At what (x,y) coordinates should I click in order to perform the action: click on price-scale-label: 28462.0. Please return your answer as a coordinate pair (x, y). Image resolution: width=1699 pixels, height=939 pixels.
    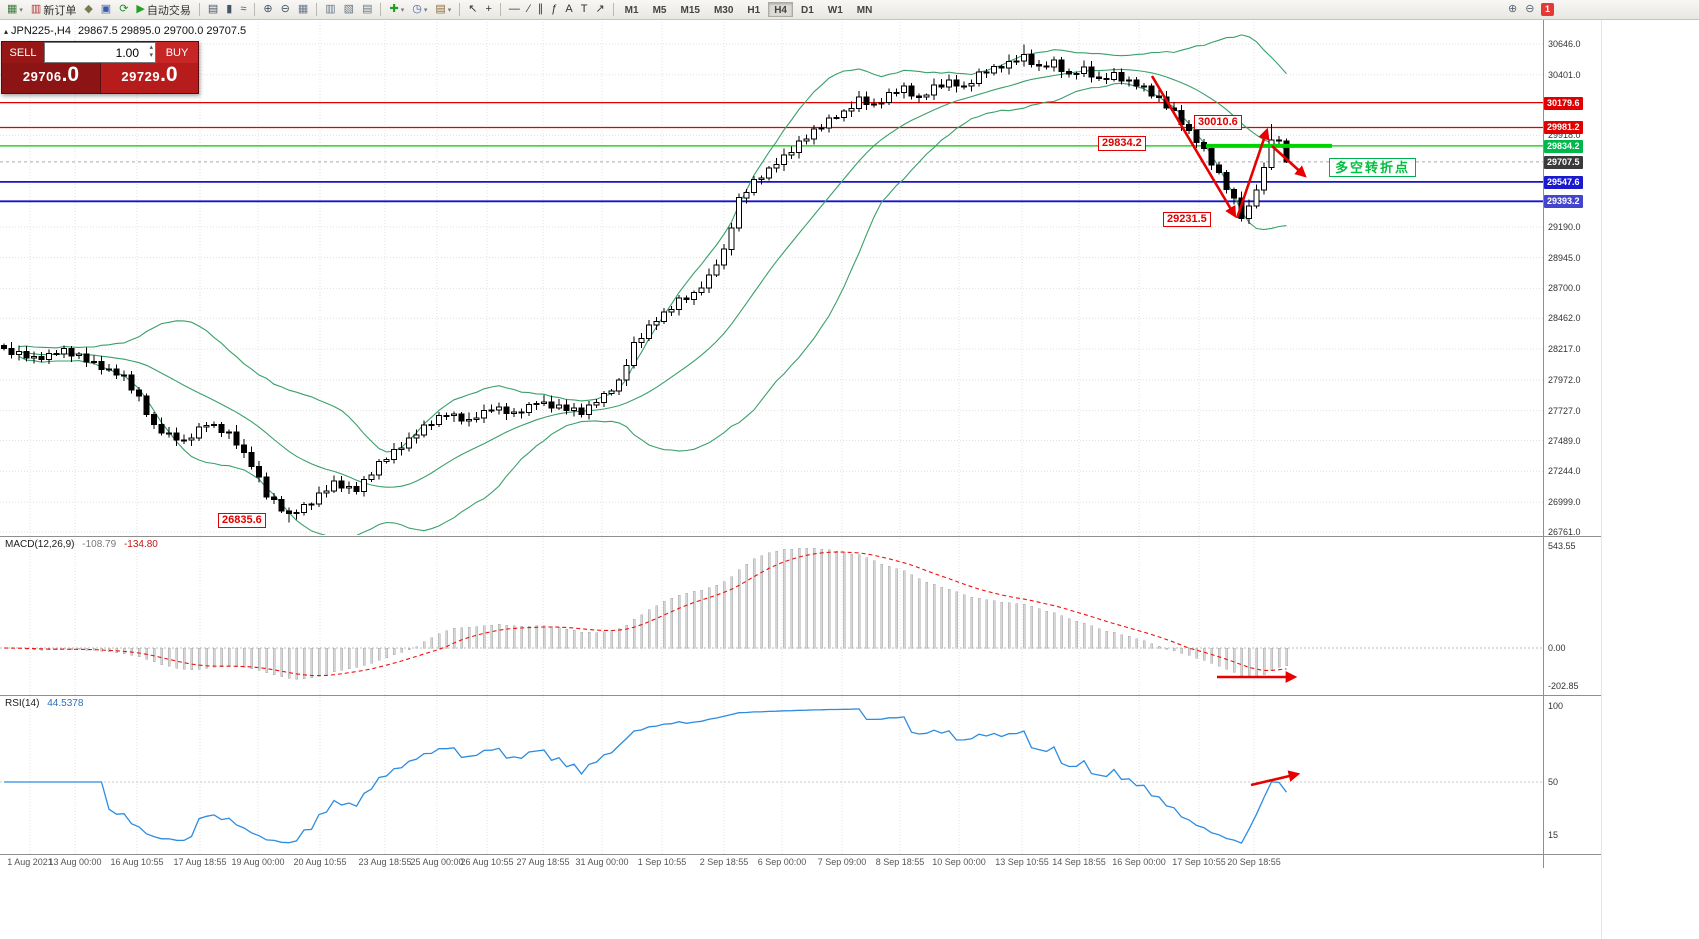
    Looking at the image, I should click on (1564, 318).